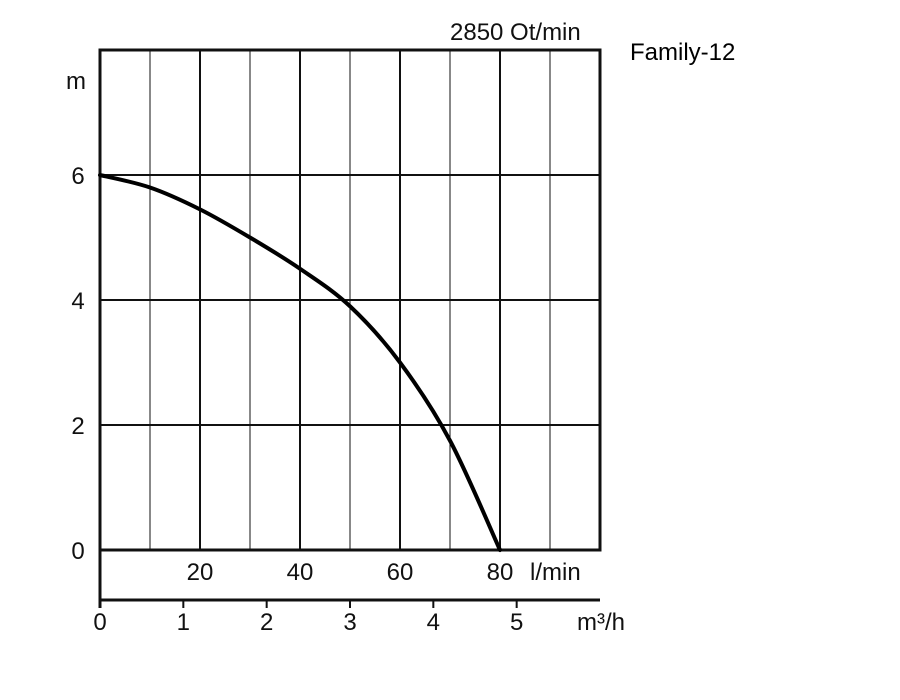 This screenshot has height=700, width=900. I want to click on speed-label: 2850 Ot/min, so click(515, 32).